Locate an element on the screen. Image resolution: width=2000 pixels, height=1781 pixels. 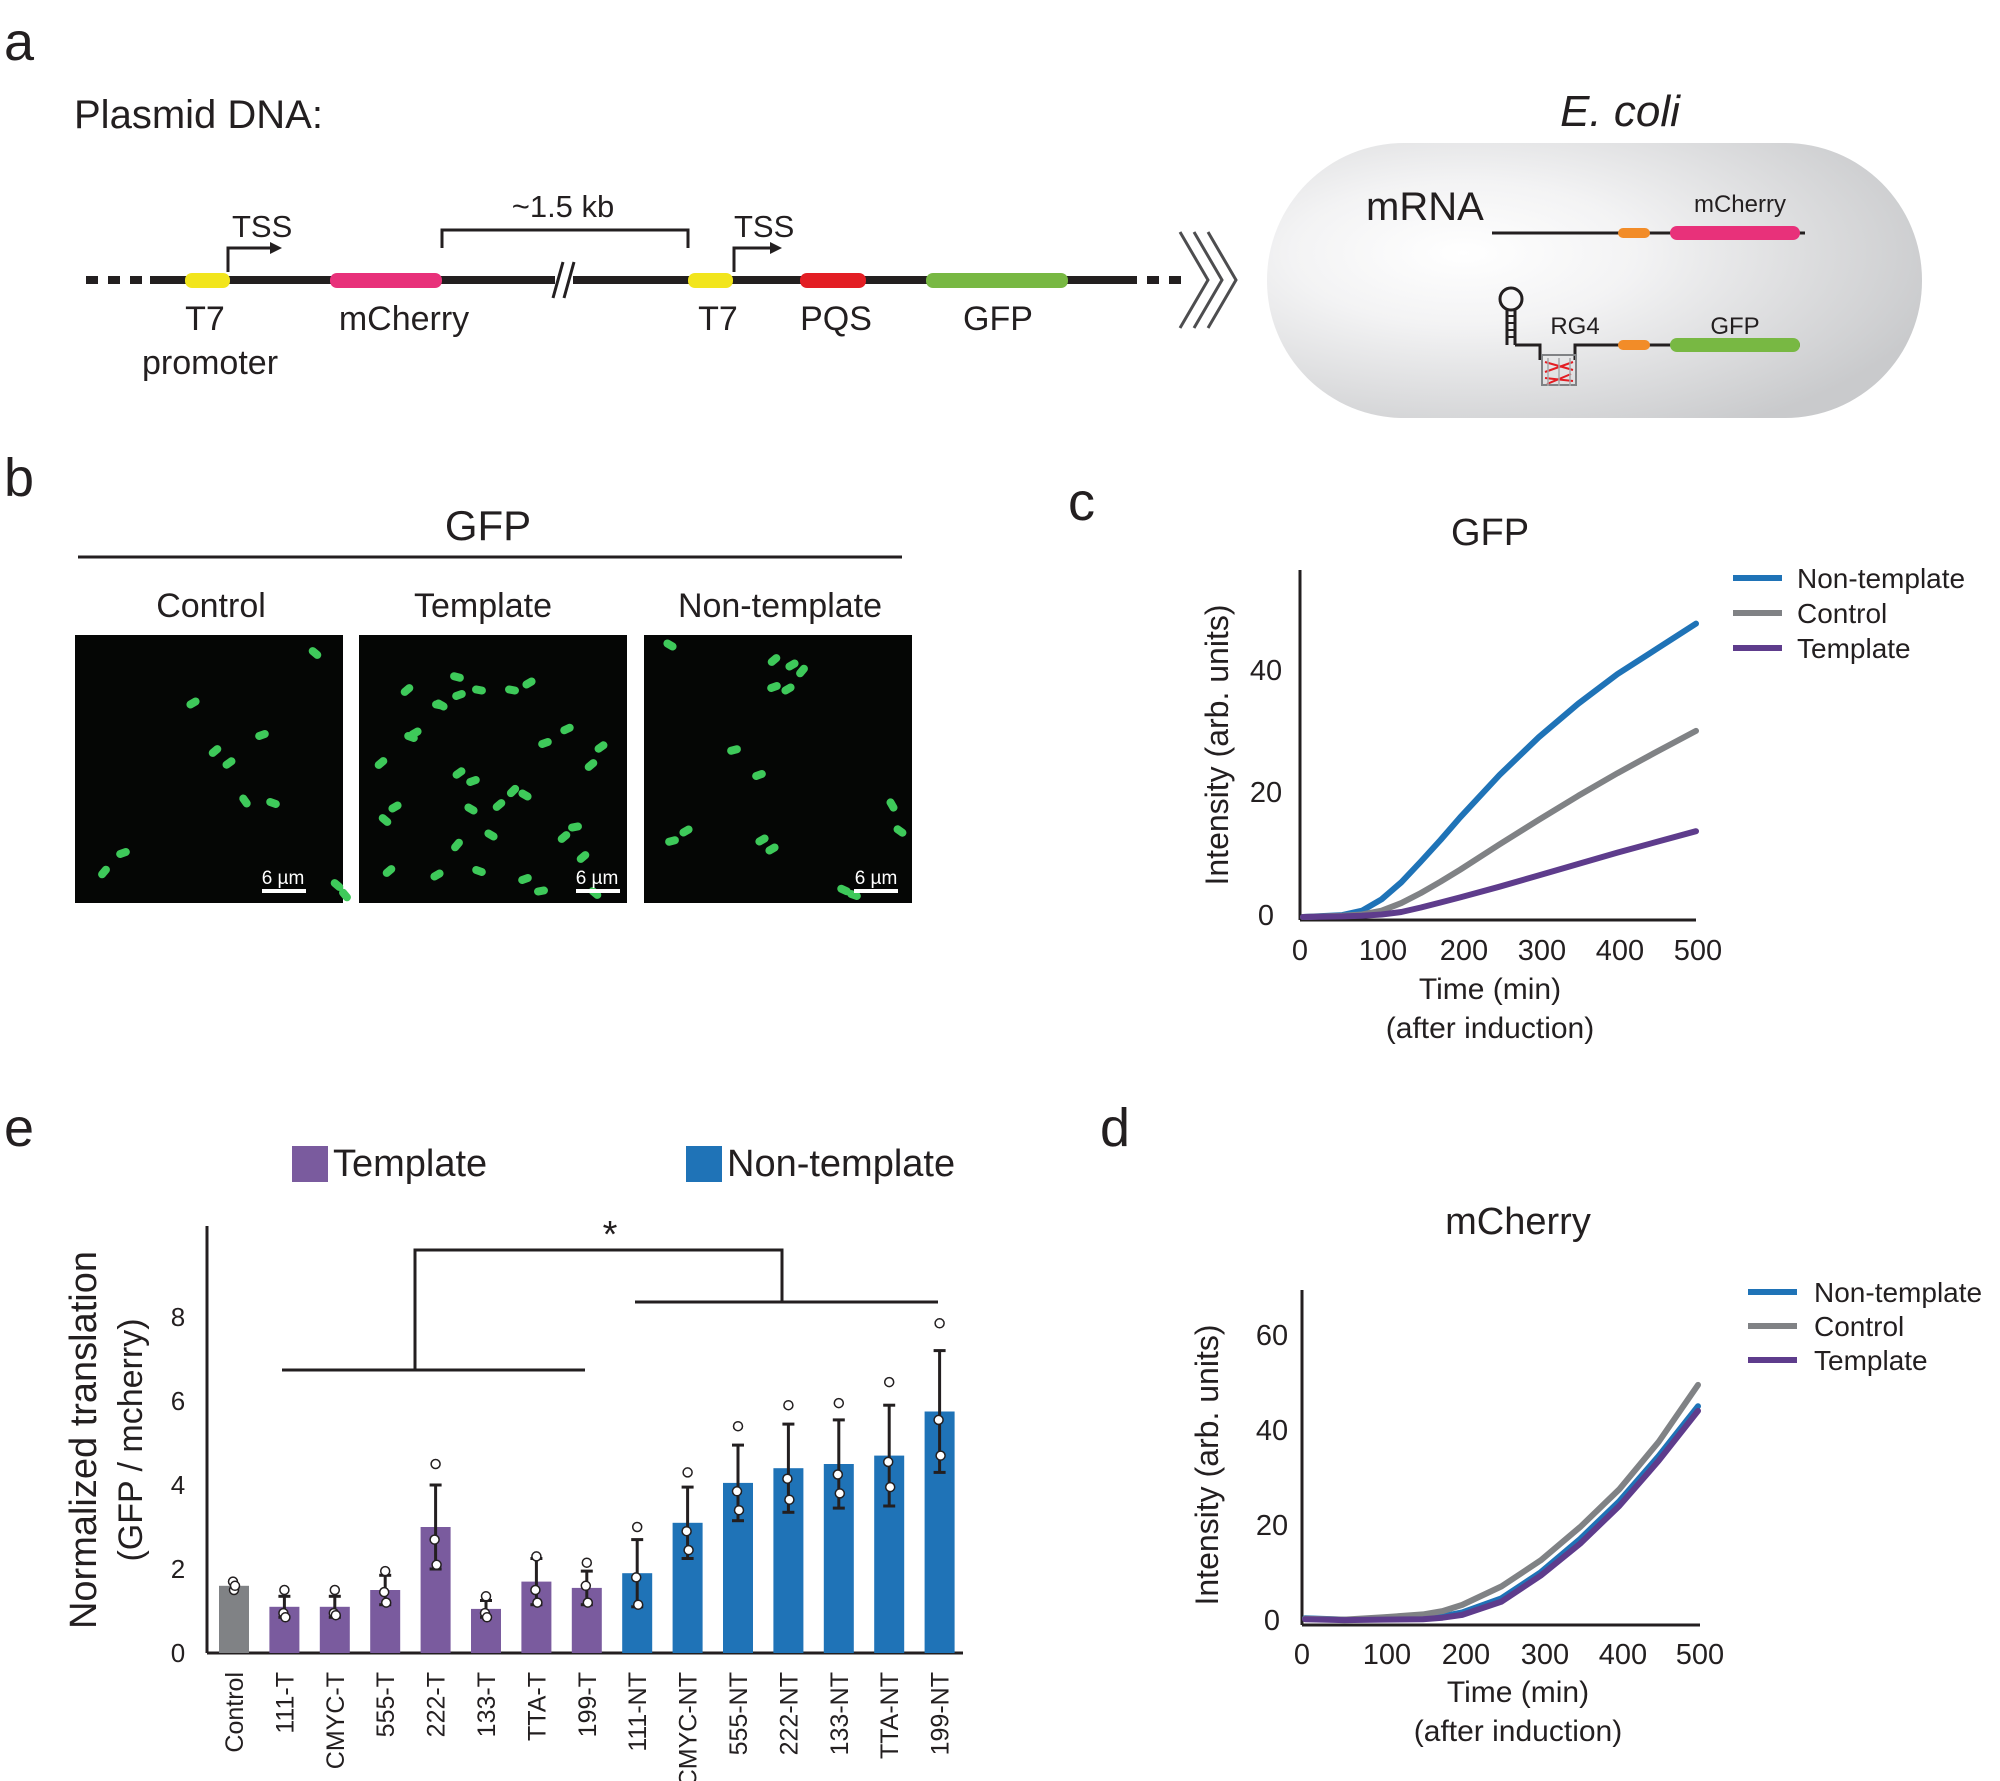
legend-label-non-template: Non-template is located at coordinates (1898, 1292).